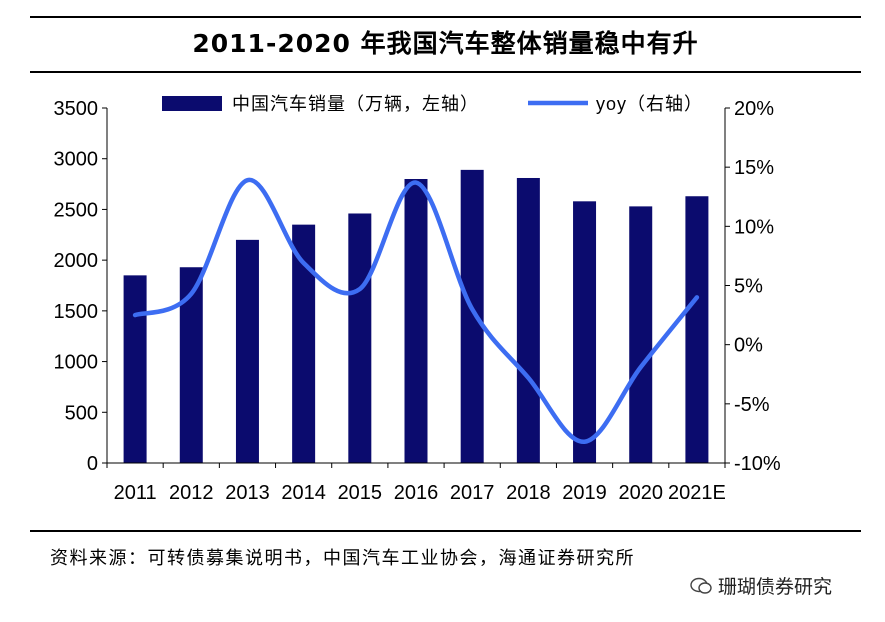 The height and width of the screenshot is (622, 885). What do you see at coordinates (528, 493) in the screenshot?
I see `x-tick-label: 2018` at bounding box center [528, 493].